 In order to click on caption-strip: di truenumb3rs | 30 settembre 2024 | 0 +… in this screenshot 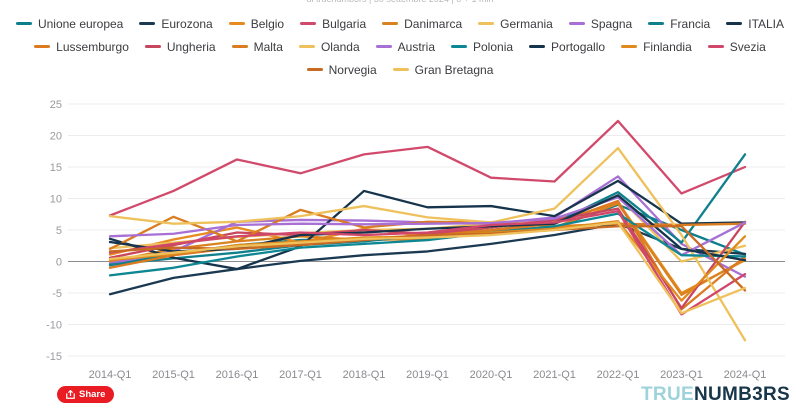, I will do `click(400, 4)`.